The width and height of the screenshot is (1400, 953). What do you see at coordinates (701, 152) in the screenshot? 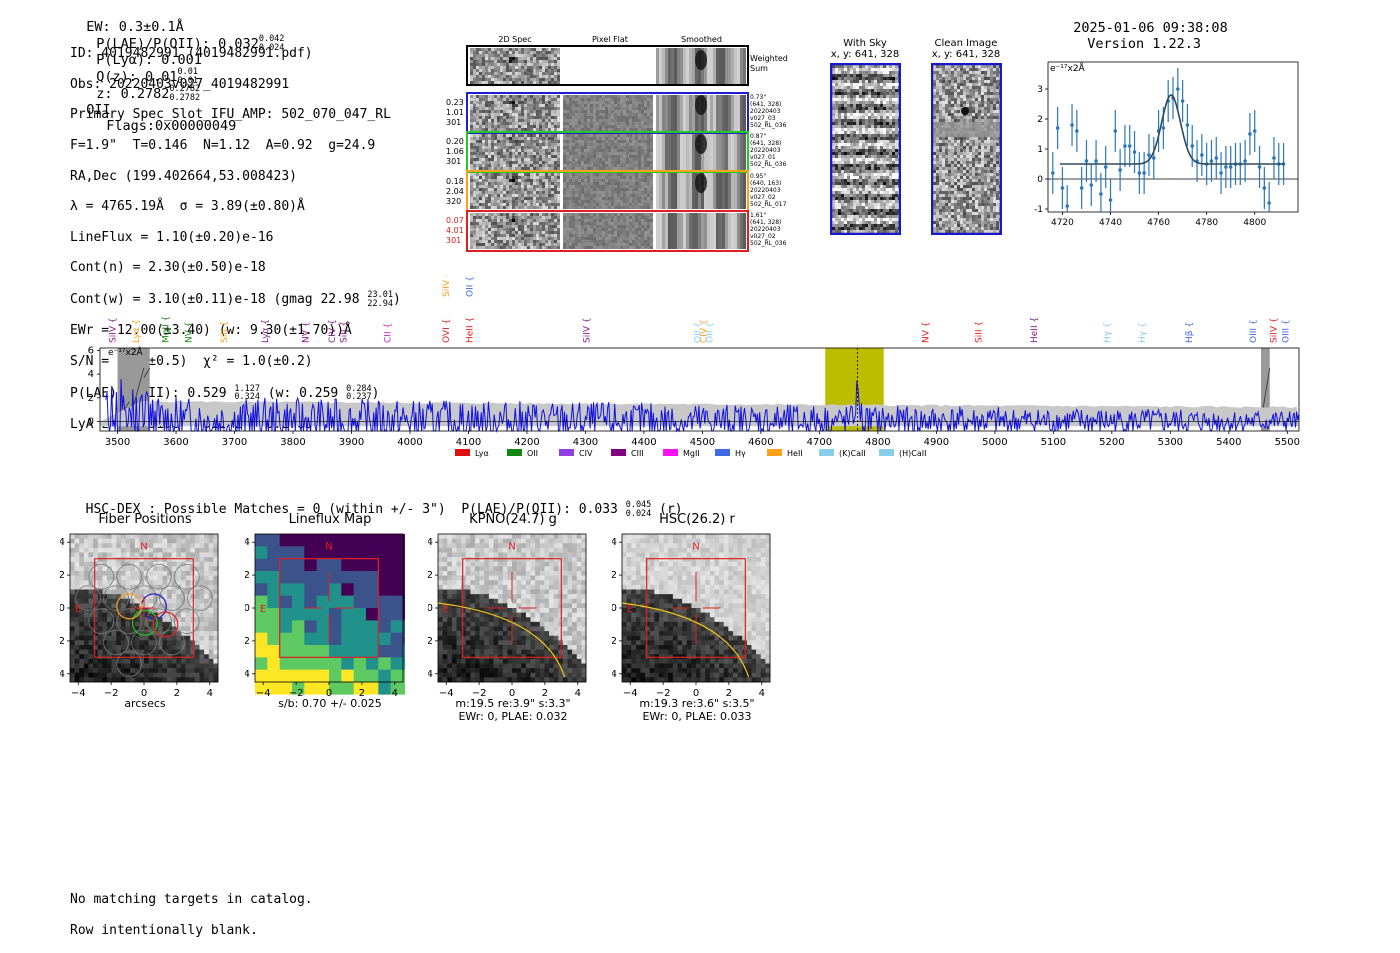
I see `smooth-block` at bounding box center [701, 152].